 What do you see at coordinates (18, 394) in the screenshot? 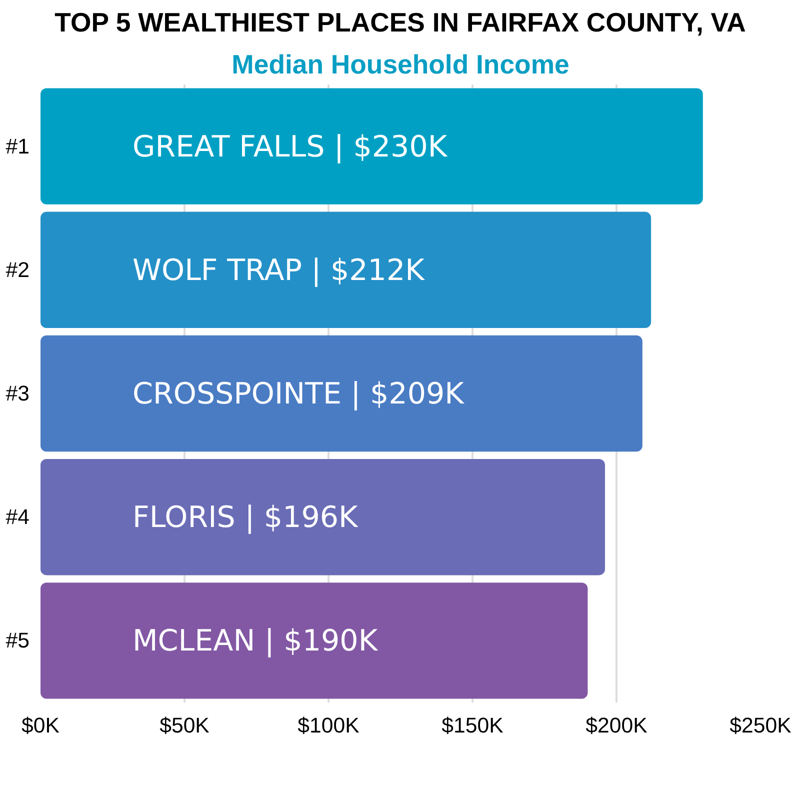
I see `y-tick-label: #3` at bounding box center [18, 394].